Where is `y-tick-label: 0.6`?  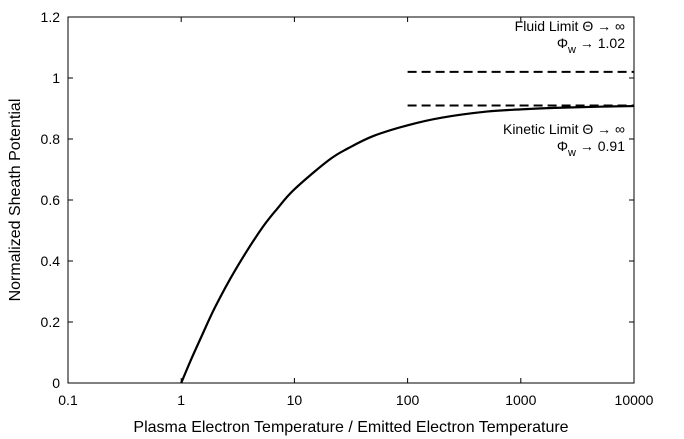 y-tick-label: 0.6 is located at coordinates (51, 200).